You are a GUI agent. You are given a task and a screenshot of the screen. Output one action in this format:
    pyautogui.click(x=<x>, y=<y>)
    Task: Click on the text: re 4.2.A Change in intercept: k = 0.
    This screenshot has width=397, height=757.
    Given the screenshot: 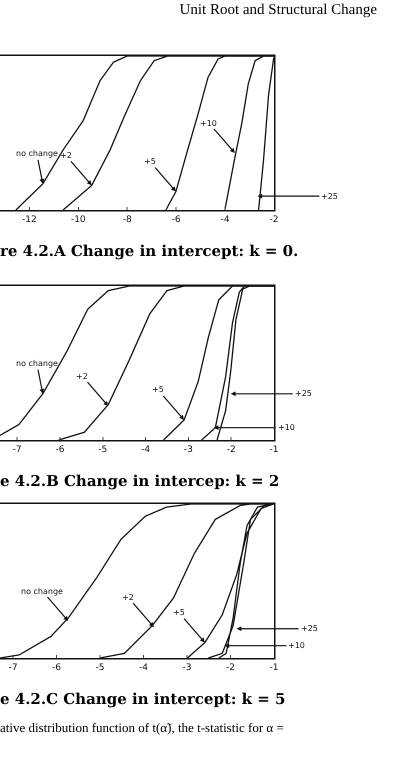 What is the action you would take?
    pyautogui.click(x=149, y=251)
    